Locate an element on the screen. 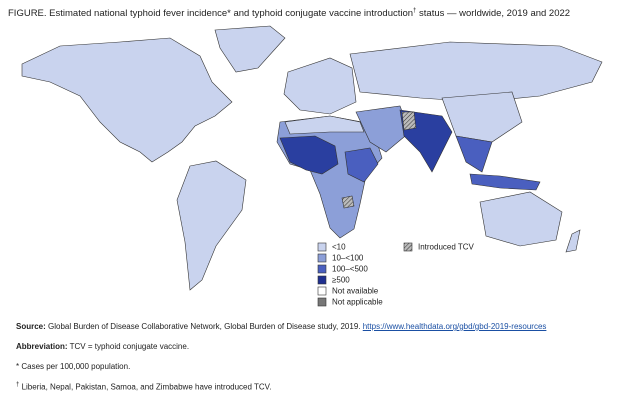 Image resolution: width=624 pixels, height=406 pixels. title-text: status — worldwide, 2019 and 2022 is located at coordinates (495, 14).